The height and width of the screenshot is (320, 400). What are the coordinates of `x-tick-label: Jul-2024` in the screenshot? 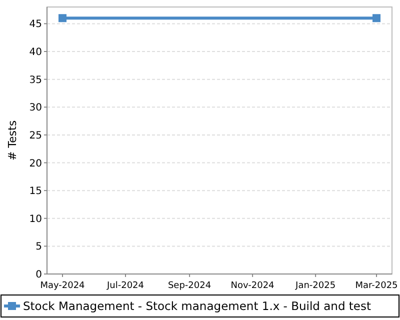 It's located at (125, 286).